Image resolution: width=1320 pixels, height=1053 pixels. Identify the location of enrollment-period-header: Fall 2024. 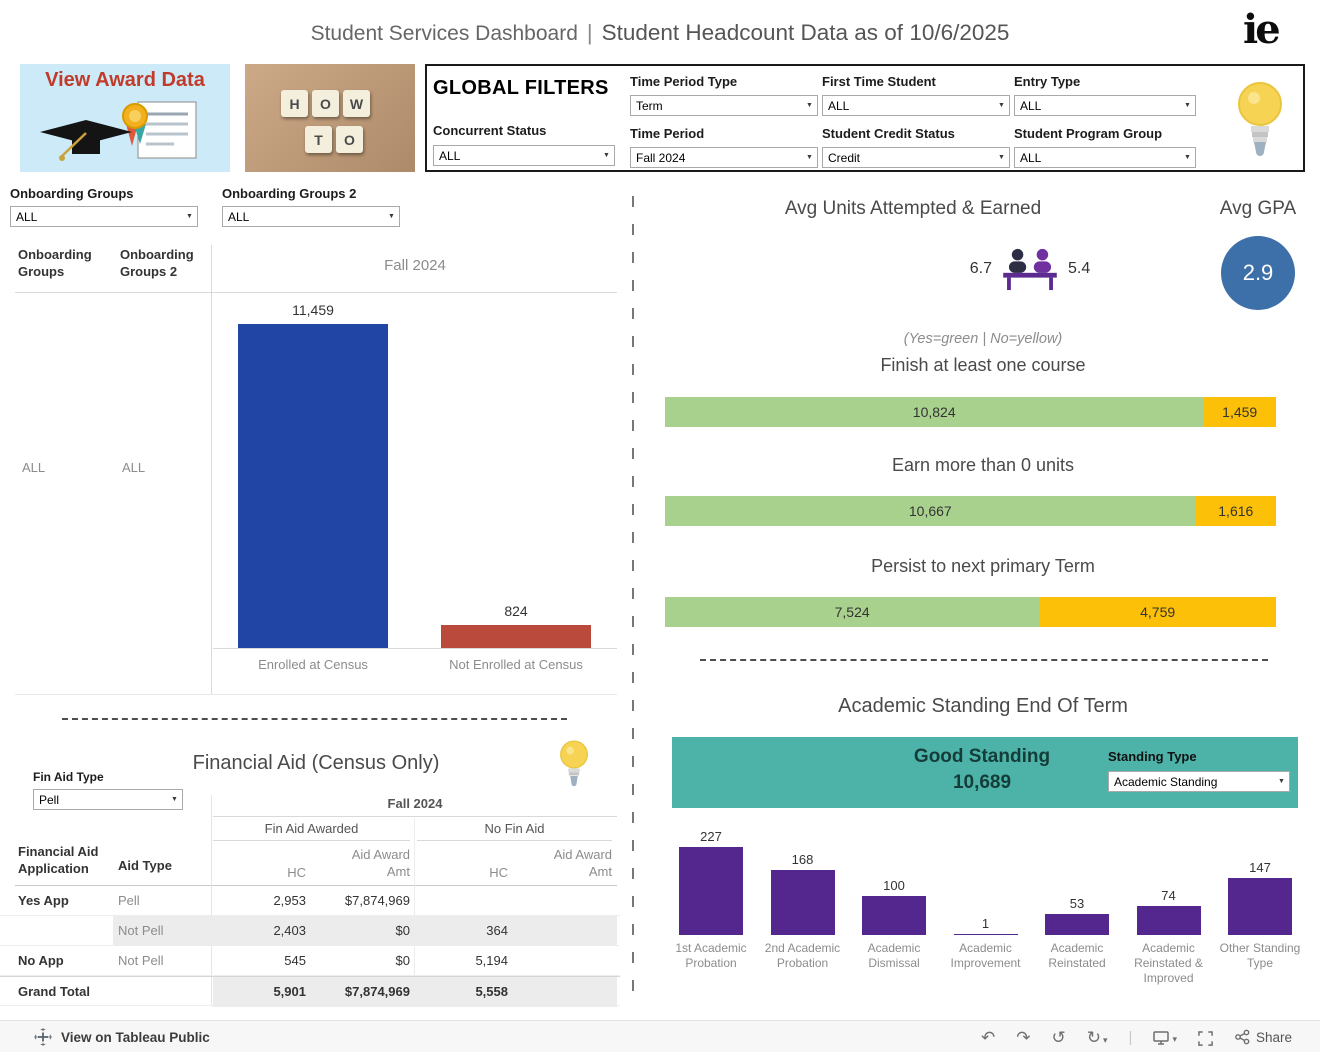
(415, 265).